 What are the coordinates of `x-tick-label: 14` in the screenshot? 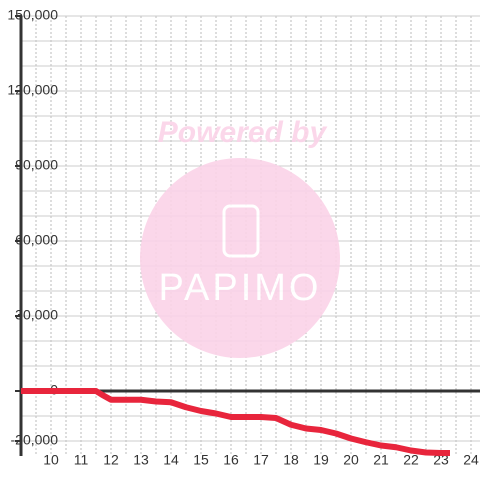 It's located at (171, 460).